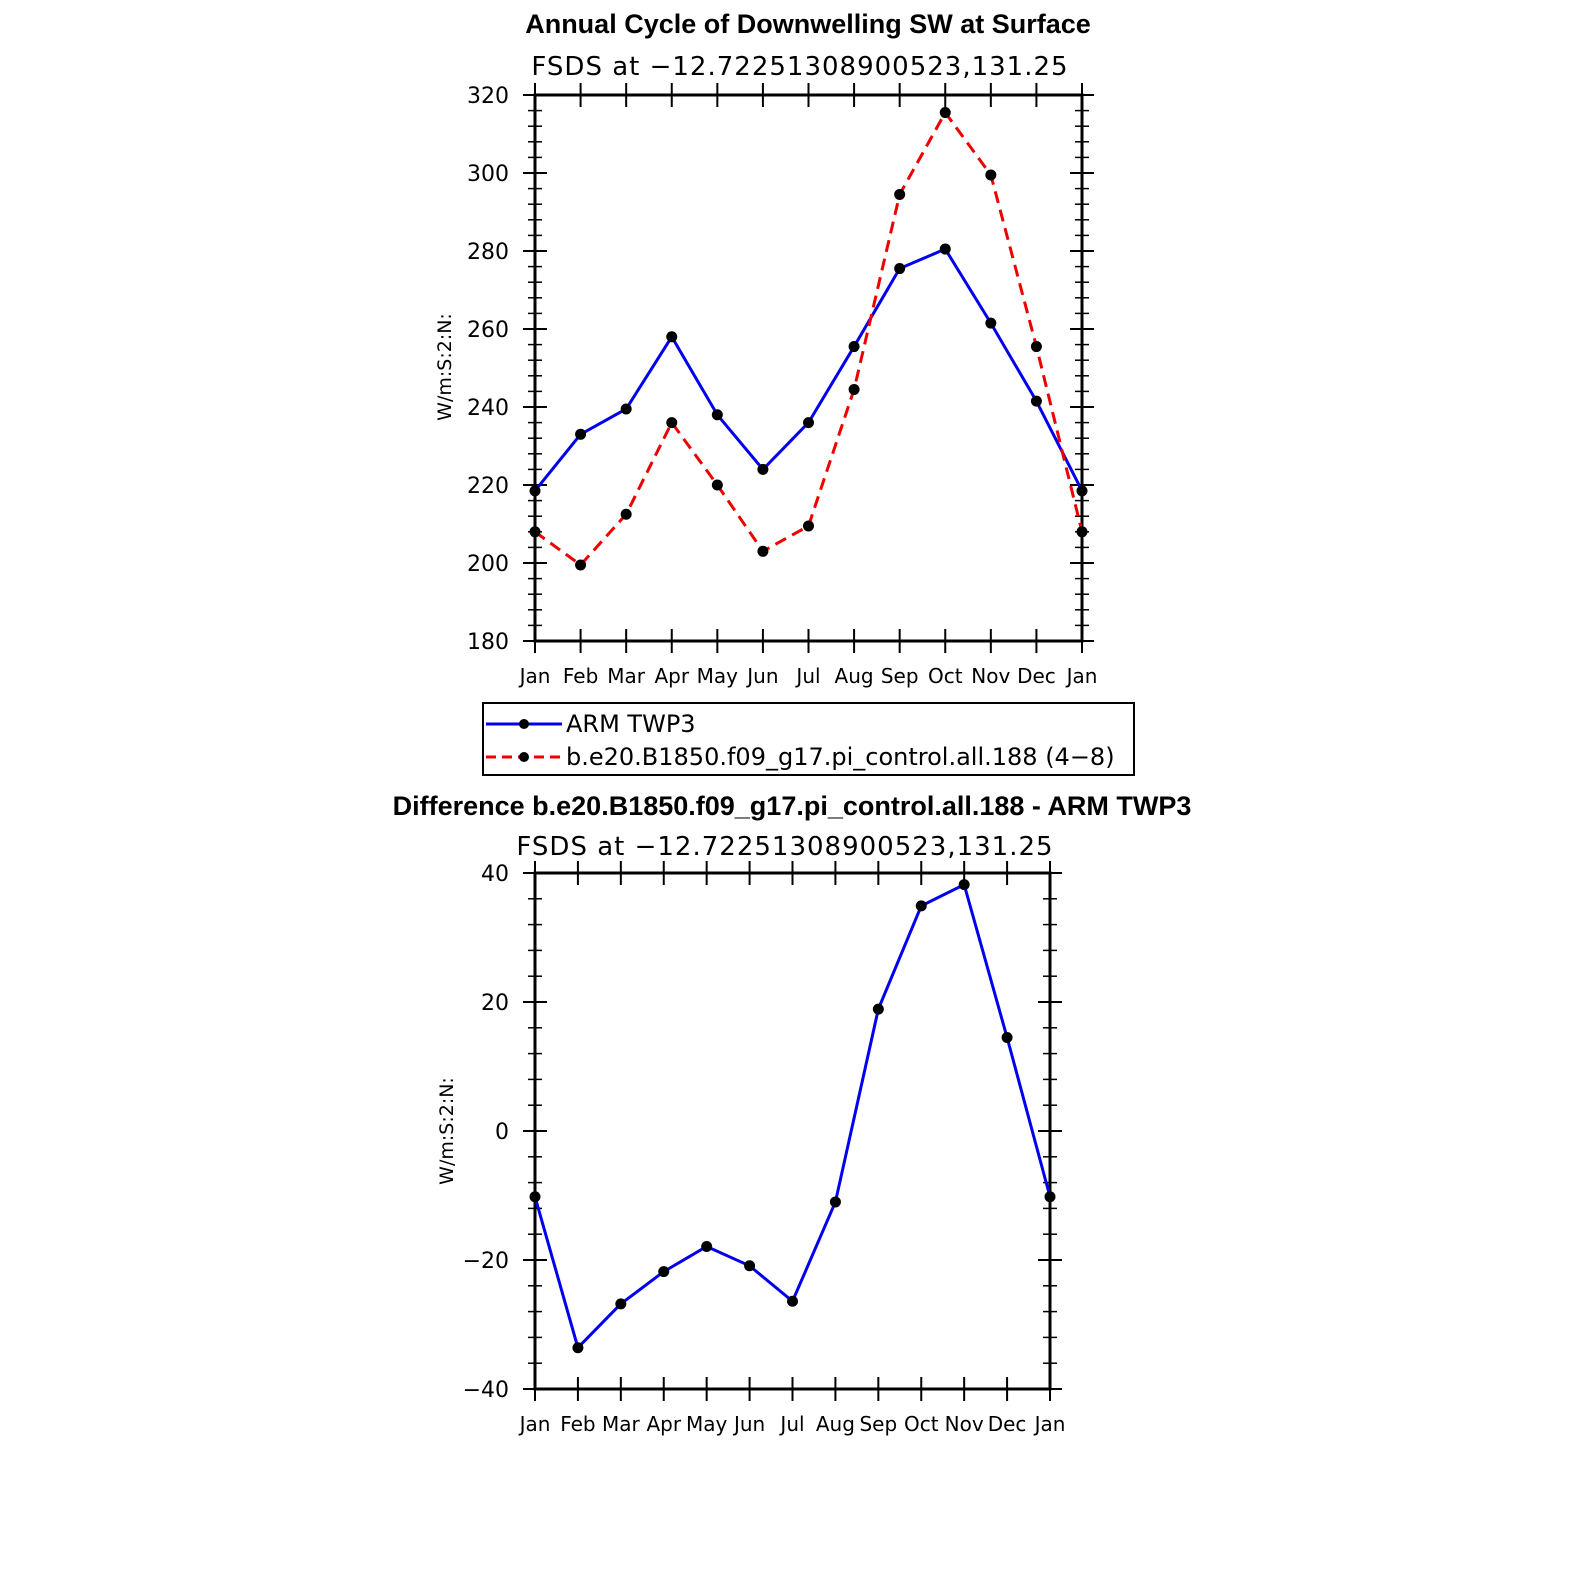  What do you see at coordinates (807, 676) in the screenshot?
I see `chart1-xtick-label: Jul` at bounding box center [807, 676].